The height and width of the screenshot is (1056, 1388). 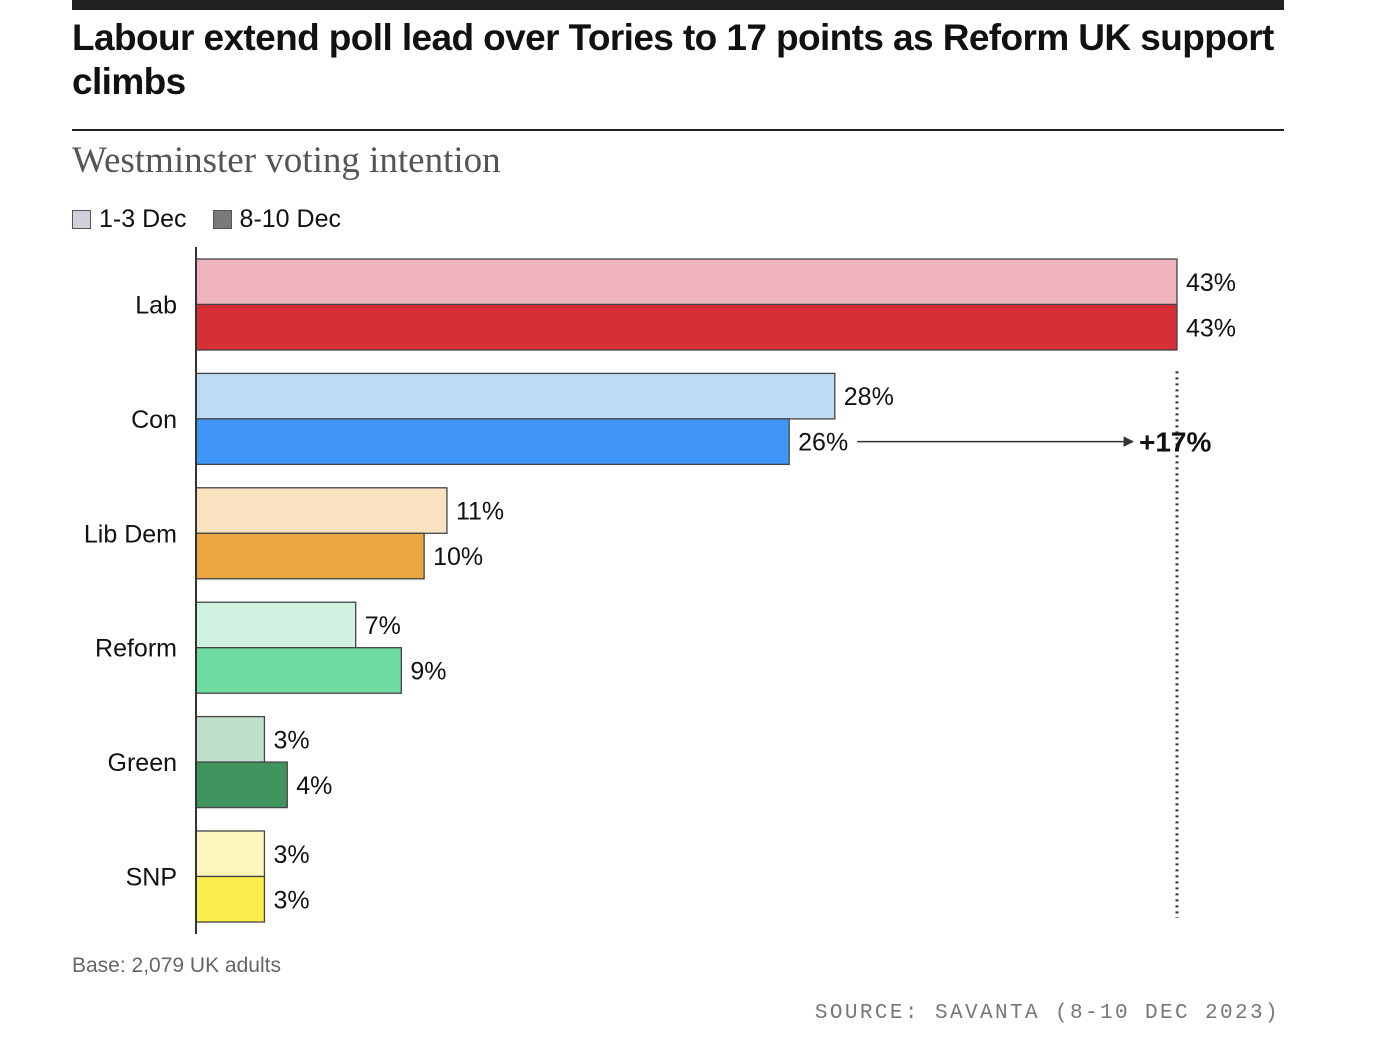 I want to click on value-label-snp-8-10-dec: 3%, so click(x=291, y=900).